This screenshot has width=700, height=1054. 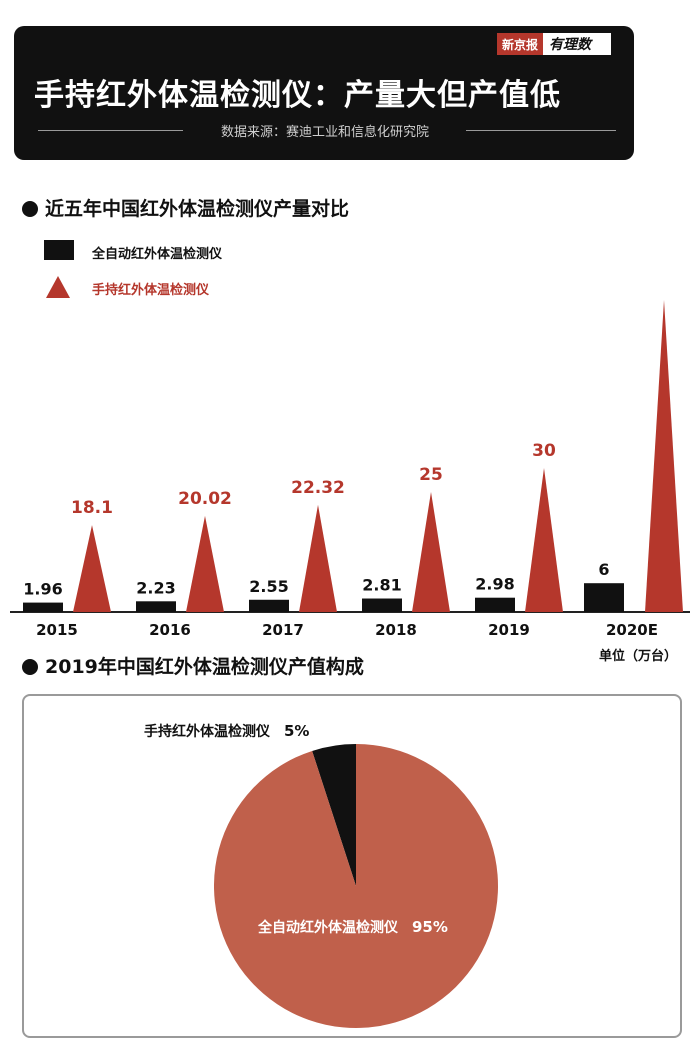 I want to click on section-title-production-text: 近五年中国红外体温检测仪产量对比, so click(x=197, y=209).